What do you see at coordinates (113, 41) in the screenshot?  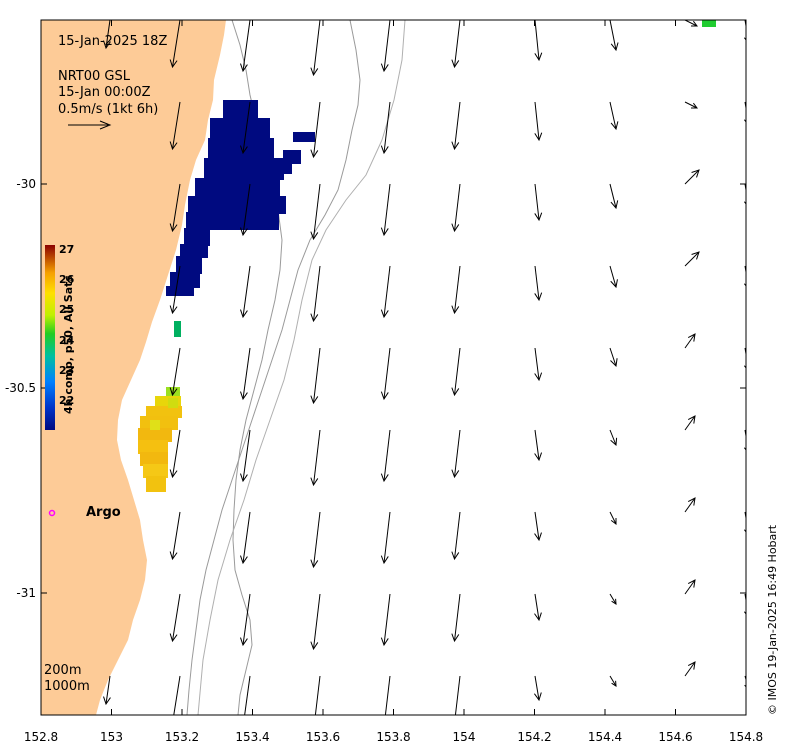 I see `map-timestamp: 15-Jan-2025 18Z` at bounding box center [113, 41].